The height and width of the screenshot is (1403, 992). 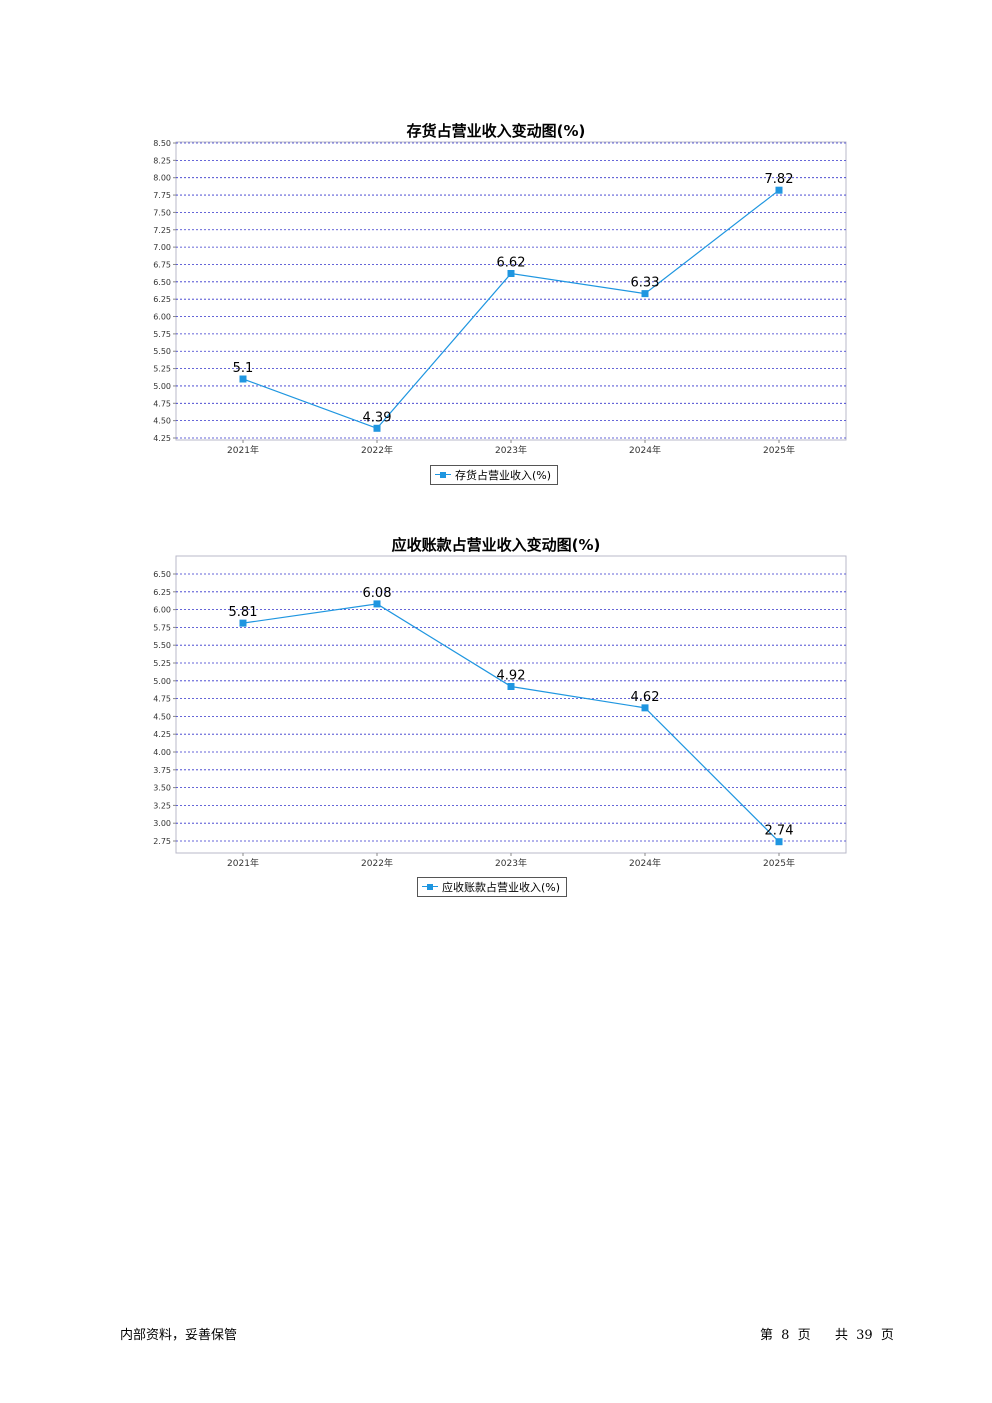 I want to click on data-label: 4.39, so click(x=377, y=417).